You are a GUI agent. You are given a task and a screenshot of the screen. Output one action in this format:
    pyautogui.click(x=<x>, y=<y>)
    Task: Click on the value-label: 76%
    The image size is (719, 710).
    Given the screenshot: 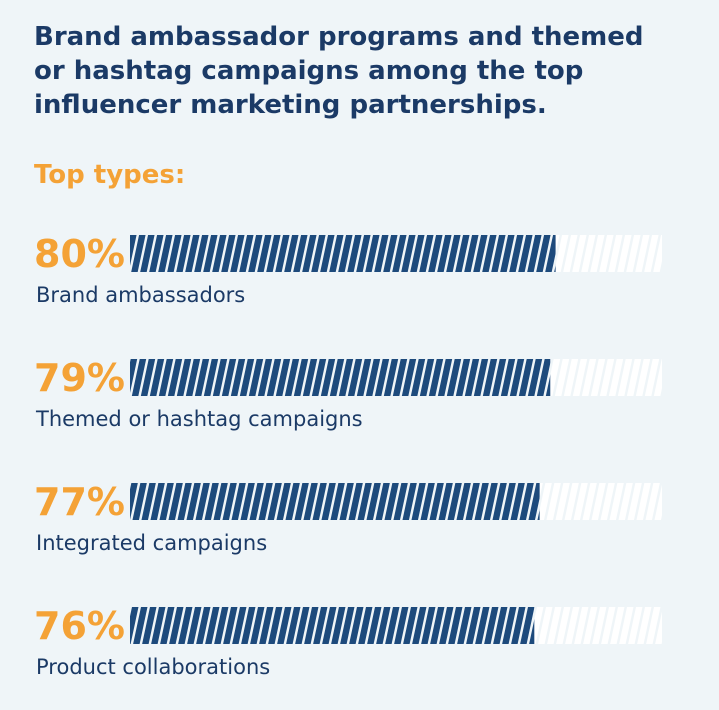 What is the action you would take?
    pyautogui.click(x=79, y=626)
    